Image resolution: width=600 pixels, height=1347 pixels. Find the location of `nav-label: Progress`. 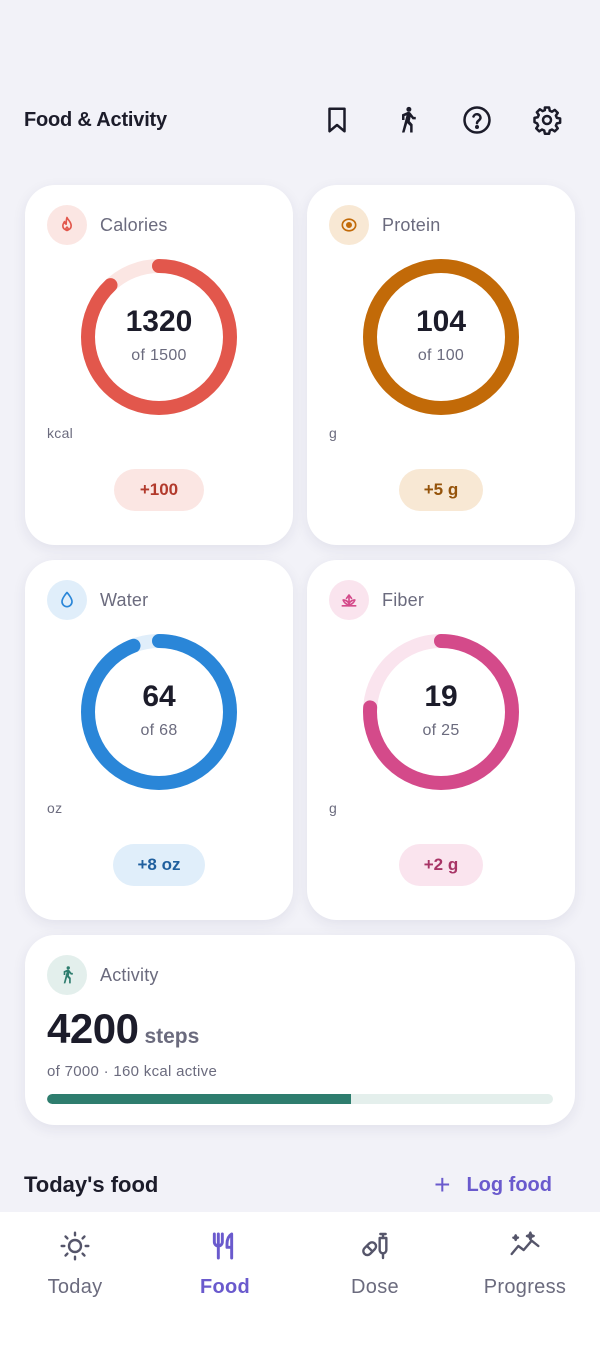

nav-label: Progress is located at coordinates (525, 1287).